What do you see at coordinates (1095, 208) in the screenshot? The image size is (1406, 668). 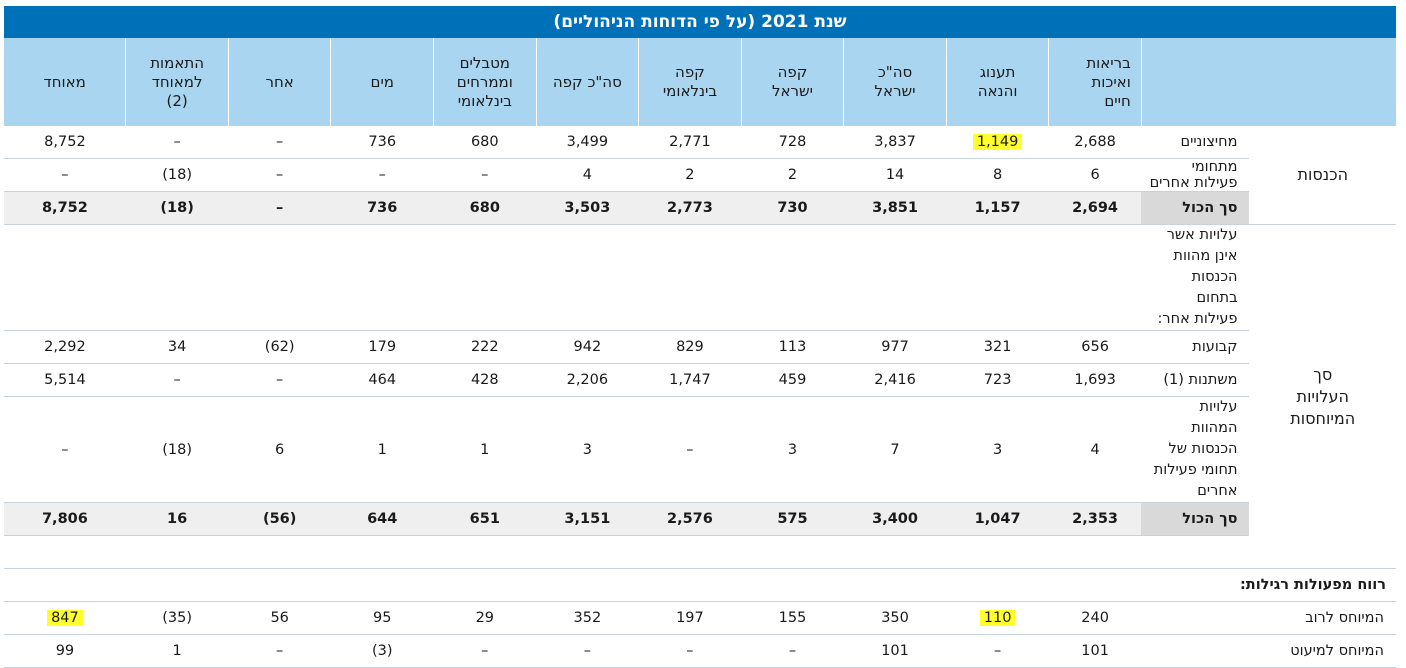 I see `table-cell: 2,694` at bounding box center [1095, 208].